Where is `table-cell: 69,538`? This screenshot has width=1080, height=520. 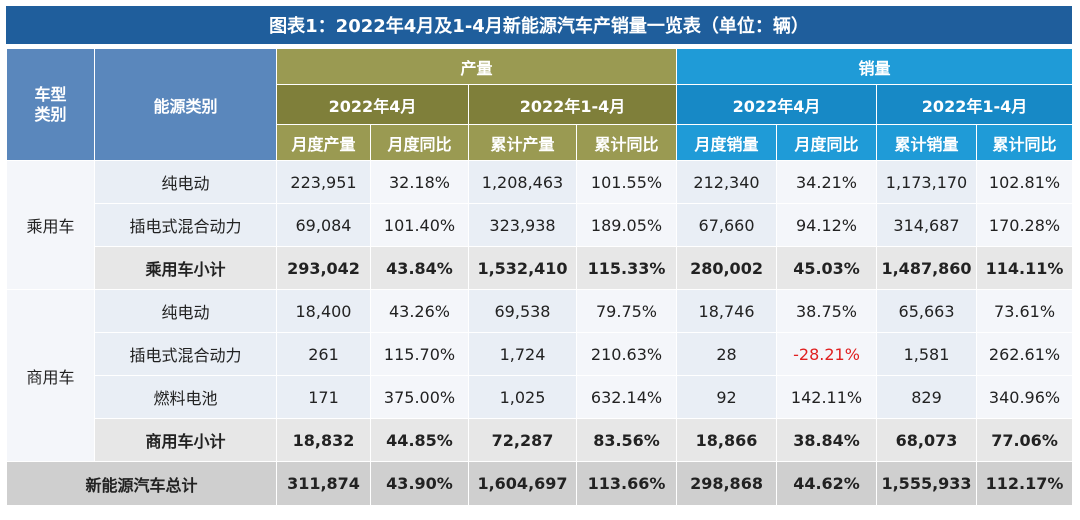
table-cell: 69,538 is located at coordinates (522, 311).